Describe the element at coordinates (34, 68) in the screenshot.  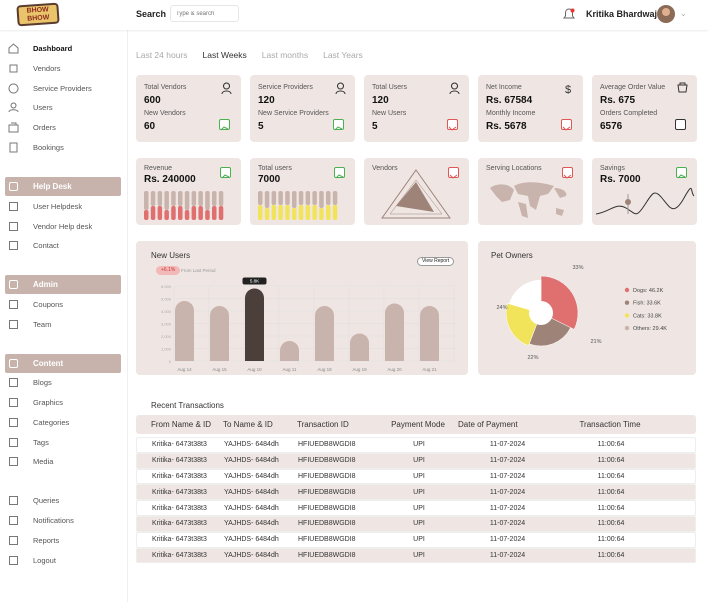
I see `sidebar-item-vendors: Vendors` at that location.